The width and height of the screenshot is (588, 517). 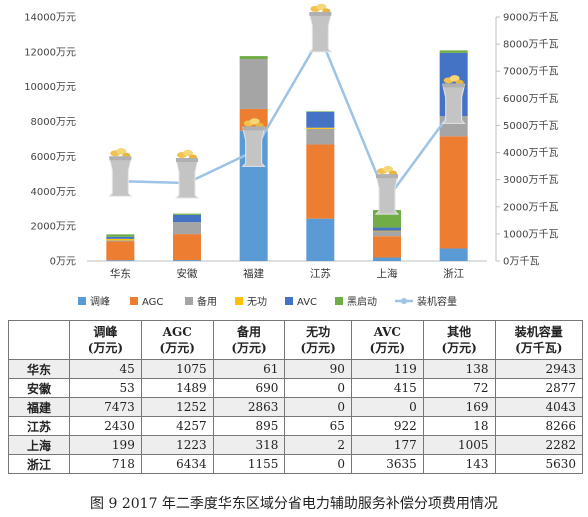 I want to click on value-cell: 718, so click(x=105, y=464).